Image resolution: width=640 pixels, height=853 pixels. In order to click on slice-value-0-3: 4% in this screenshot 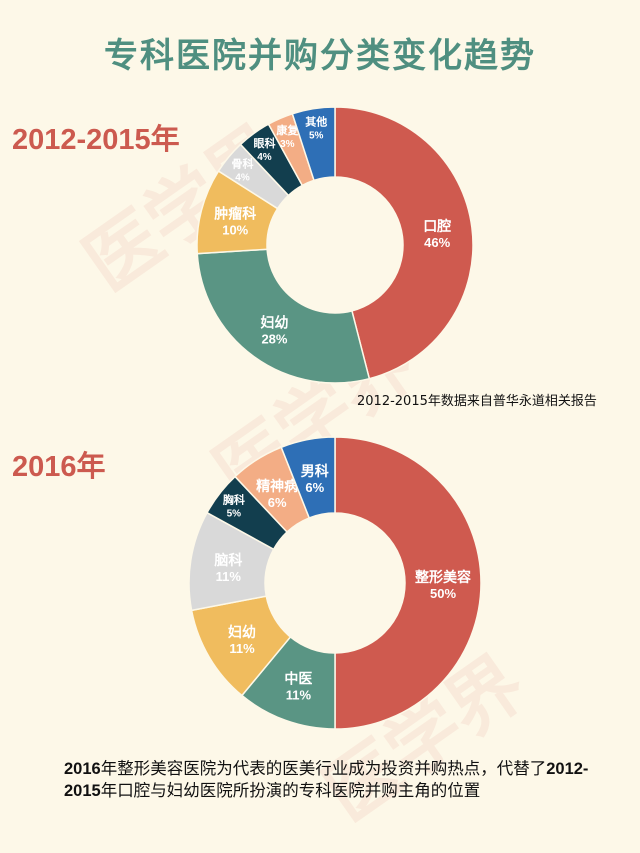, I will do `click(242, 178)`.